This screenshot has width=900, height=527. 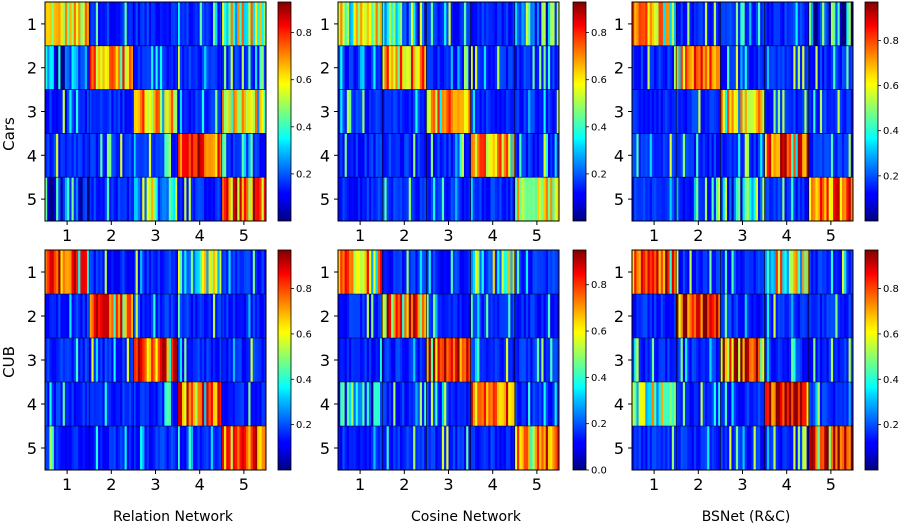 What do you see at coordinates (599, 127) in the screenshot?
I see `colorbar-tick-label: 0.4` at bounding box center [599, 127].